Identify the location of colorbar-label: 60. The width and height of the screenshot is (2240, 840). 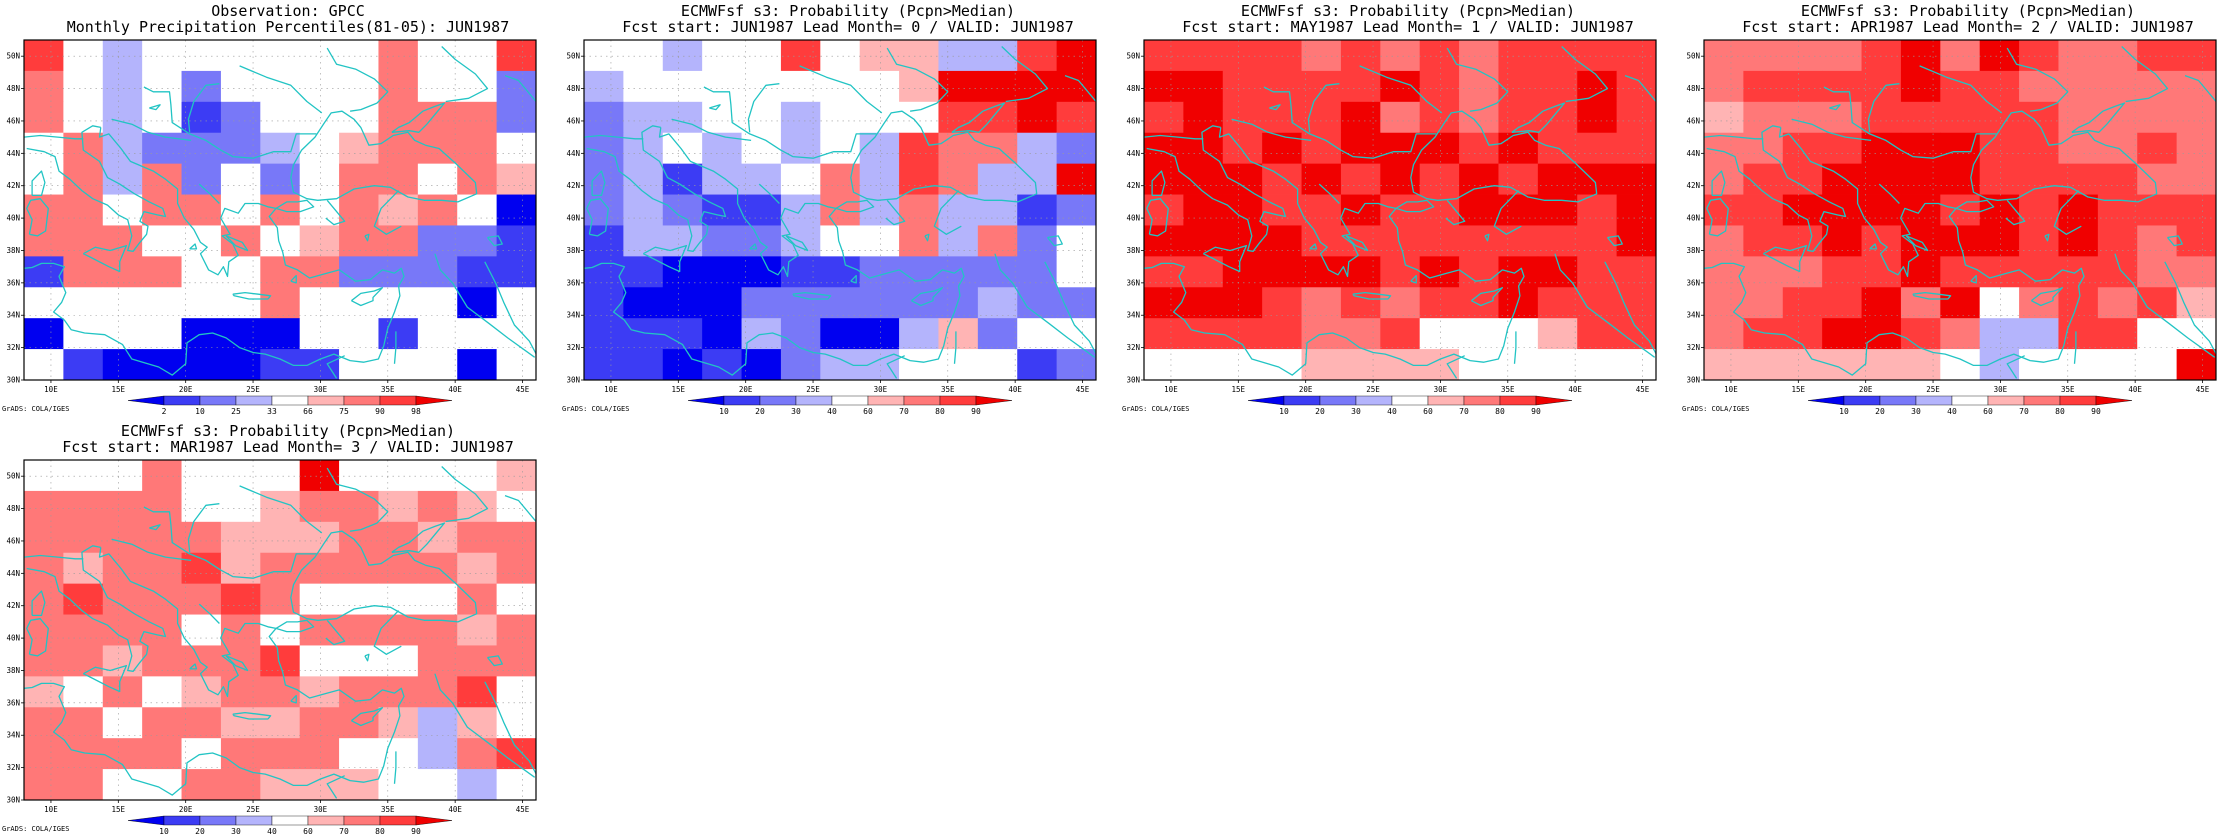
(1428, 411).